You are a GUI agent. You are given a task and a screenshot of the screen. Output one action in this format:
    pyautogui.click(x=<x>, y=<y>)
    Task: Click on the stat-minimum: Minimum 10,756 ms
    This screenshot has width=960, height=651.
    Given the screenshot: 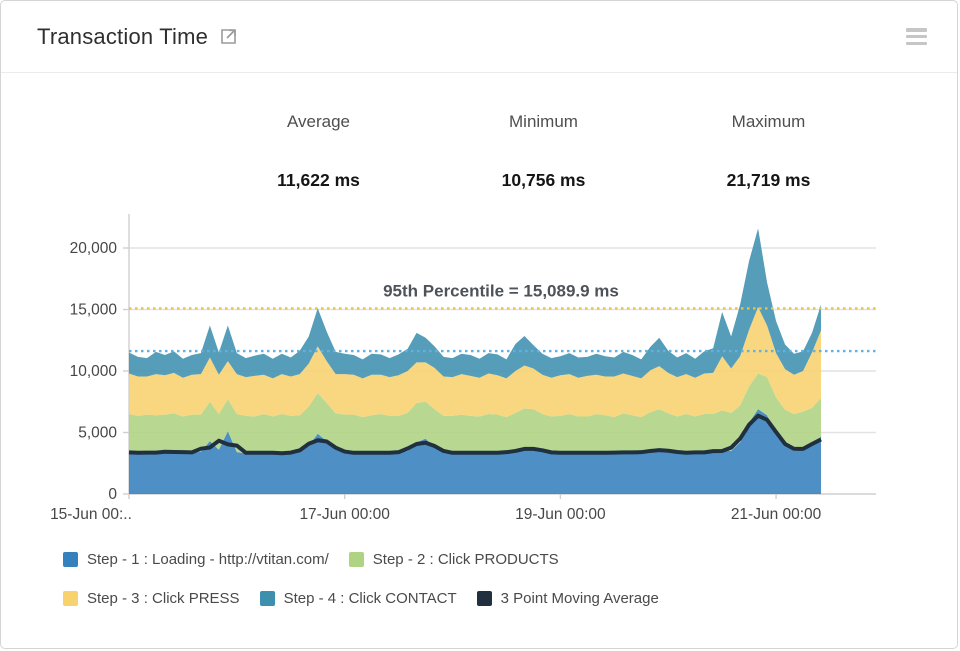 What is the action you would take?
    pyautogui.click(x=543, y=151)
    